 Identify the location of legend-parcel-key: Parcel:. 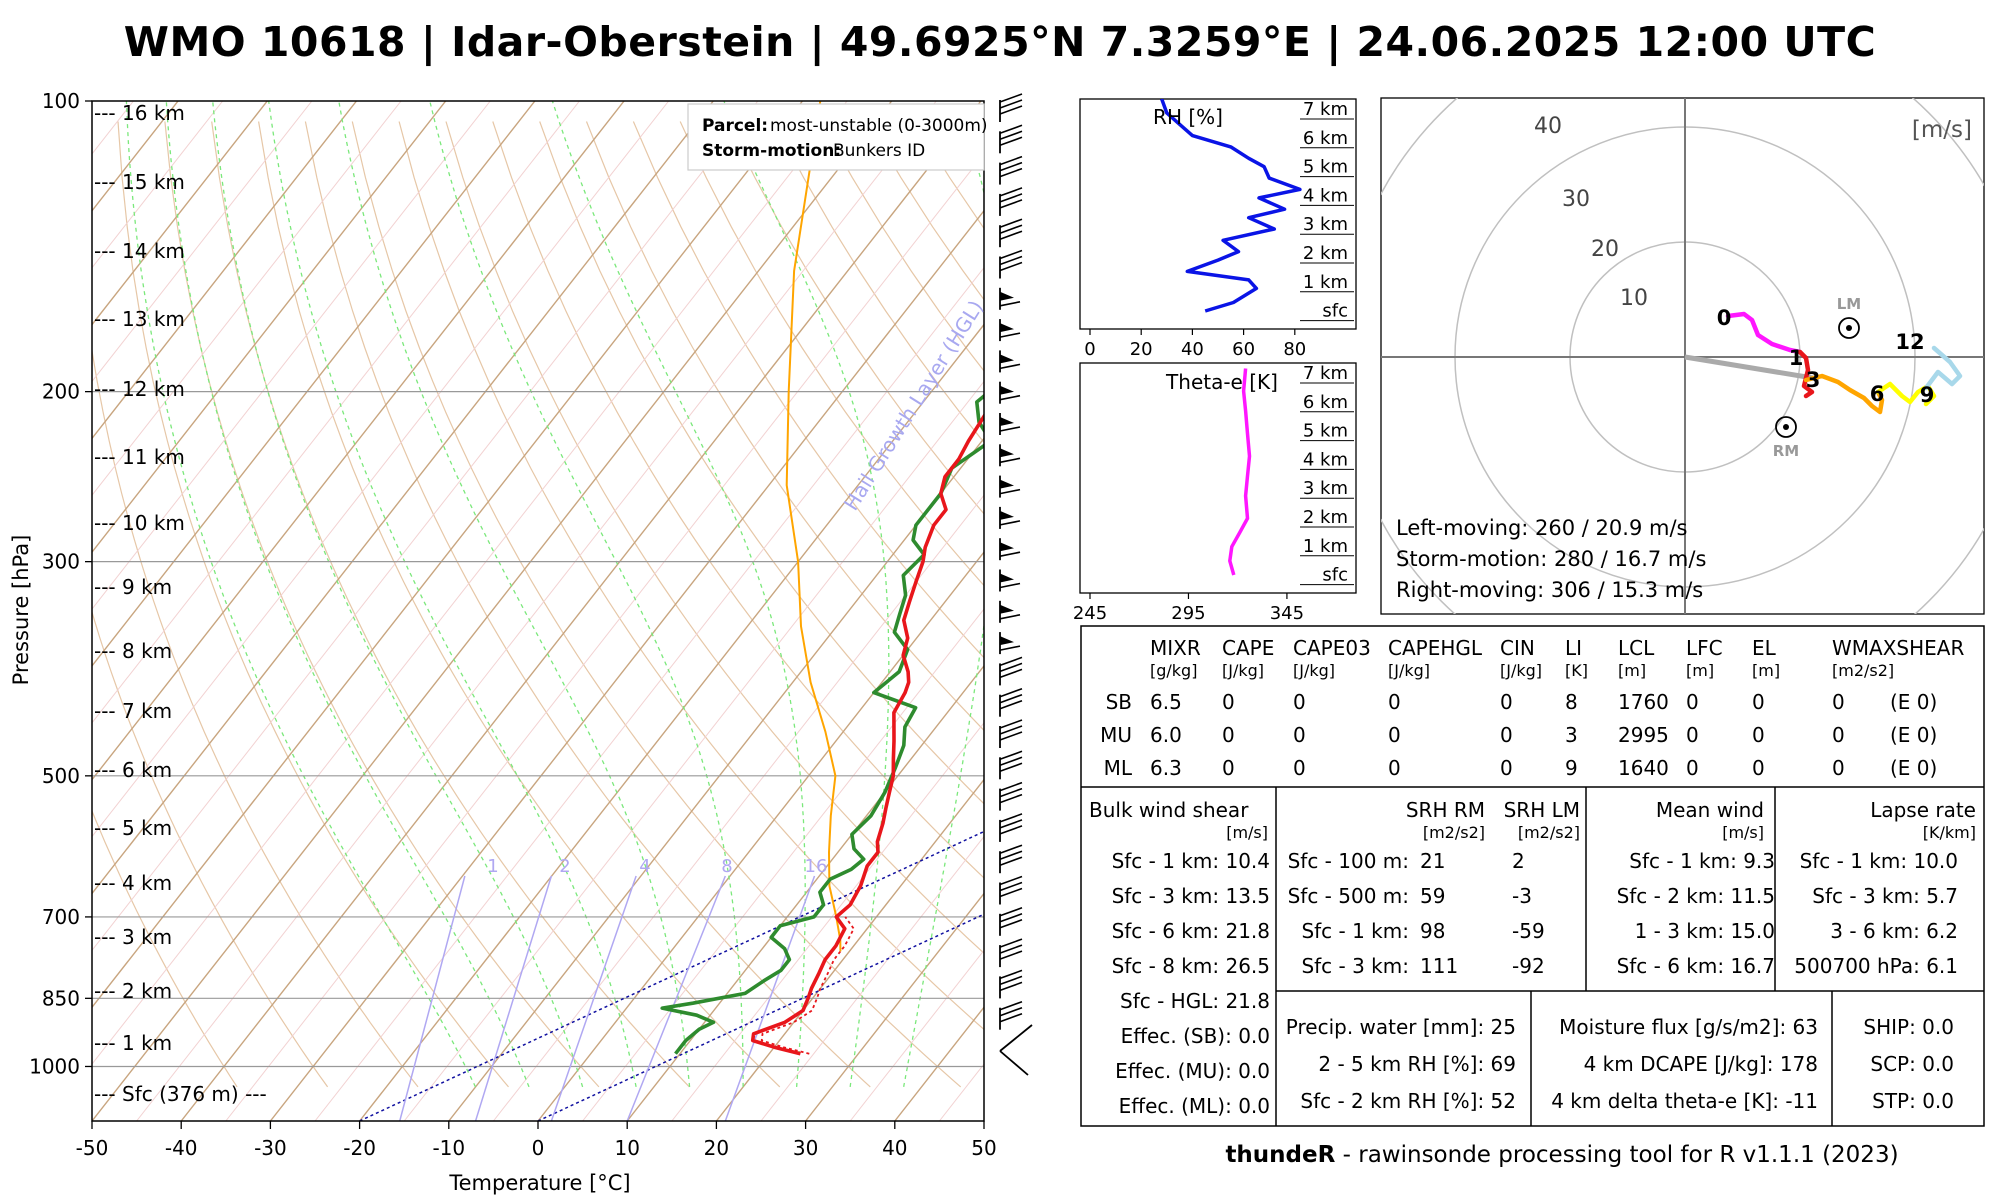
(735, 126).